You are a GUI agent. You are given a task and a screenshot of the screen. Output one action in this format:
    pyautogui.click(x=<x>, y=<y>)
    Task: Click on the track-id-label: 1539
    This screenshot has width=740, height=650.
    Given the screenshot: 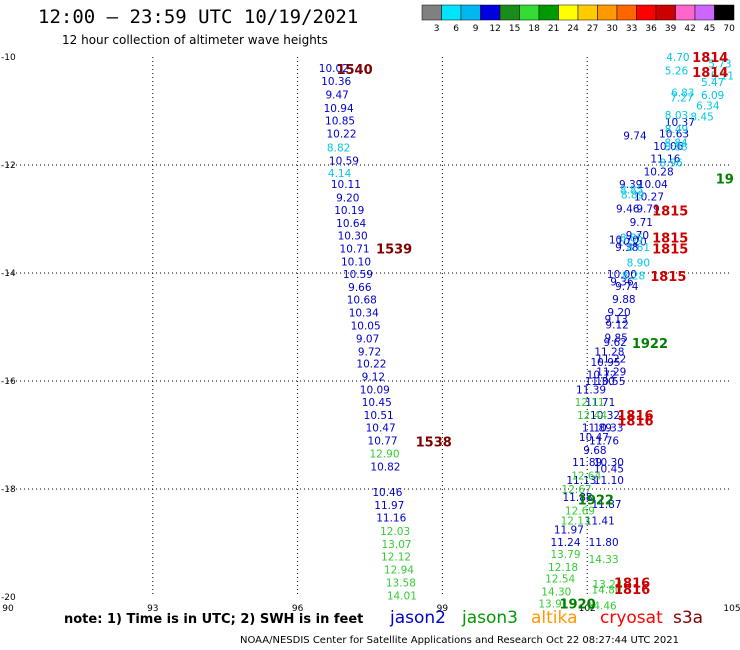 What is the action you would take?
    pyautogui.click(x=394, y=250)
    